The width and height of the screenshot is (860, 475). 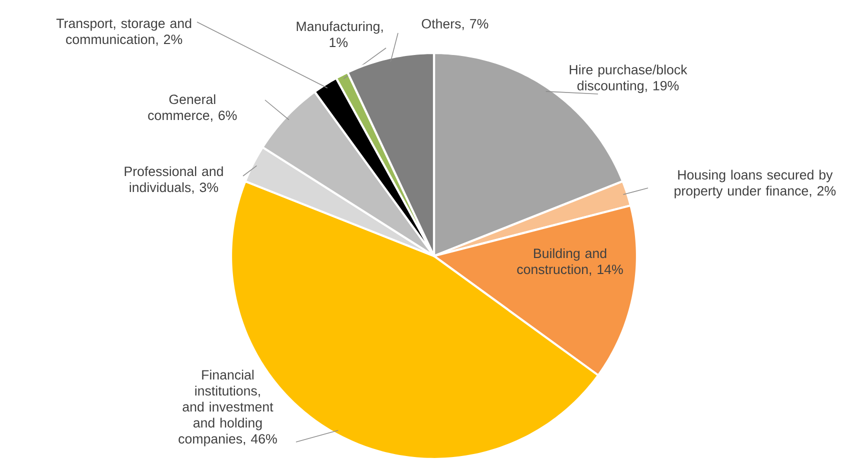 What do you see at coordinates (570, 262) in the screenshot?
I see `slice-label: Building and construction, 14%` at bounding box center [570, 262].